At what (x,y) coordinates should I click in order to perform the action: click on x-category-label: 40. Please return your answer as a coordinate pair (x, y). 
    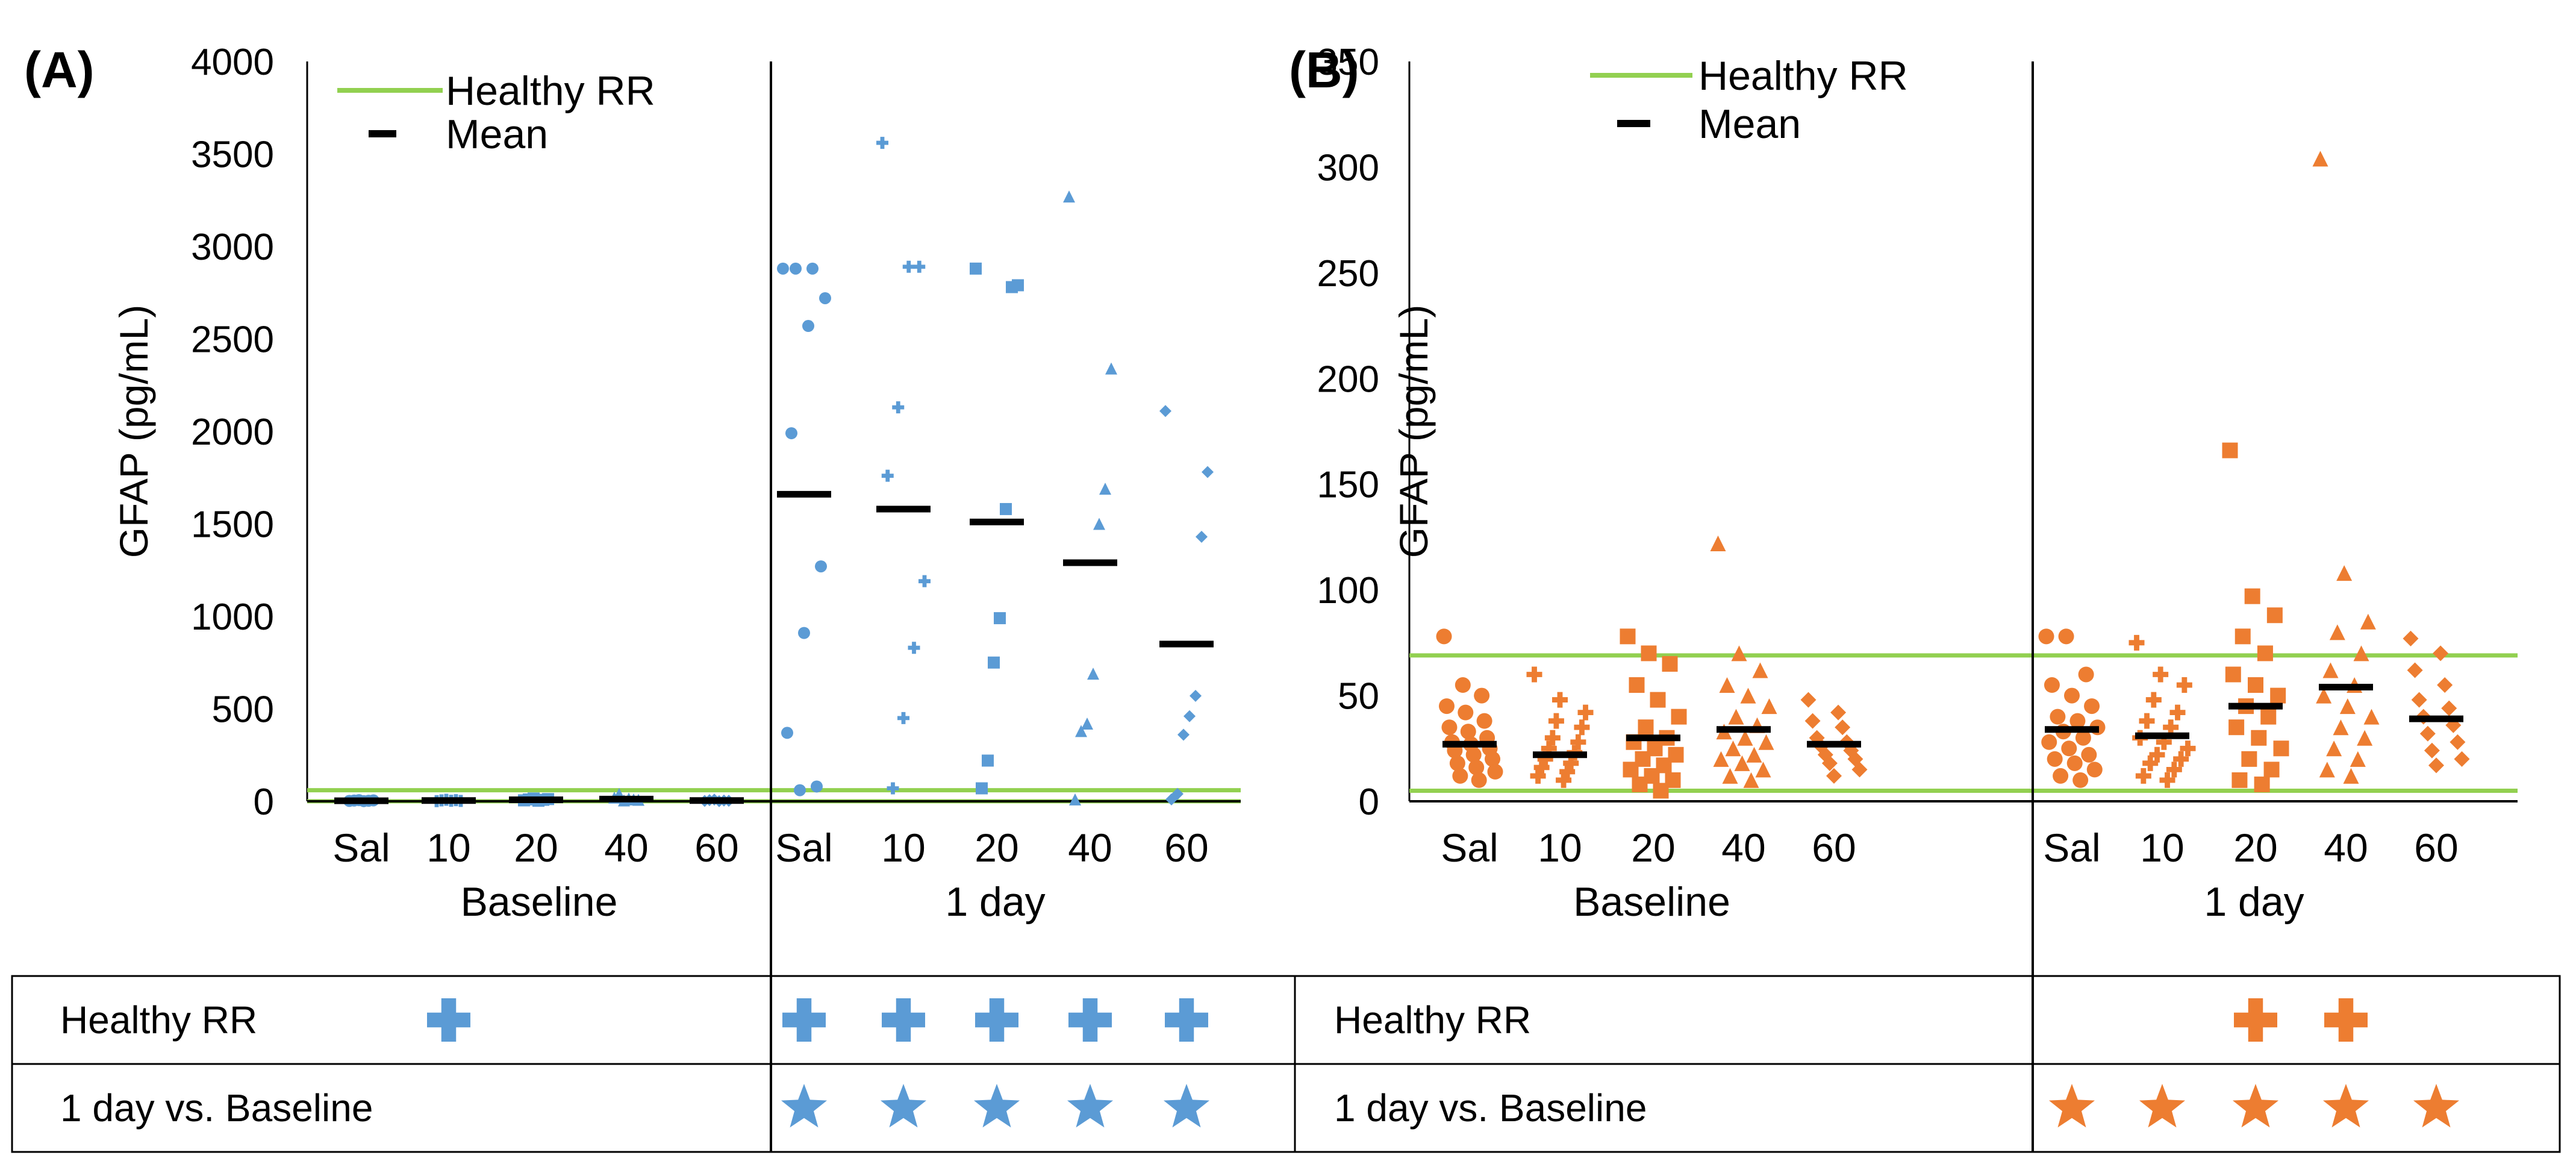
    Looking at the image, I should click on (626, 847).